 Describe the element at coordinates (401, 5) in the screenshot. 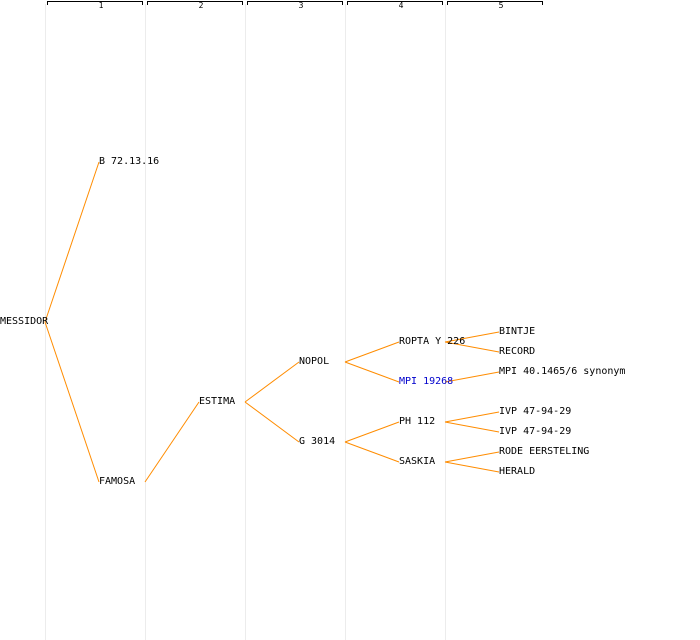

I see `column-number-4: 4` at that location.